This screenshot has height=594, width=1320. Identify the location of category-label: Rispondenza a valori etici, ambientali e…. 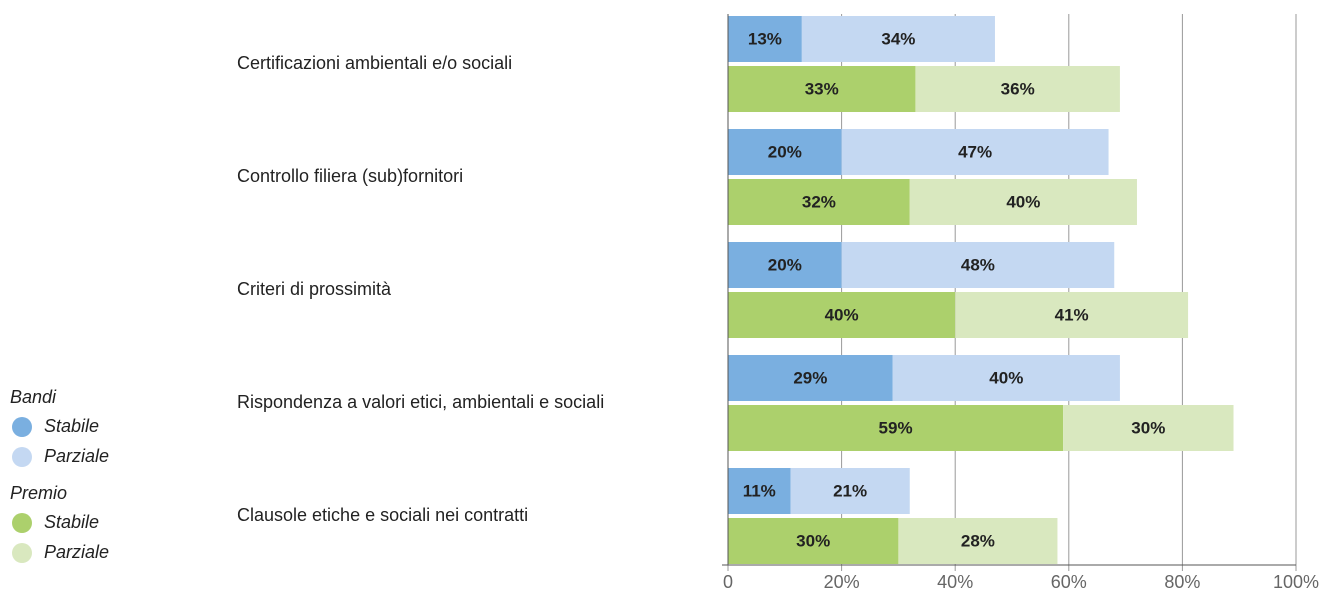
(420, 402).